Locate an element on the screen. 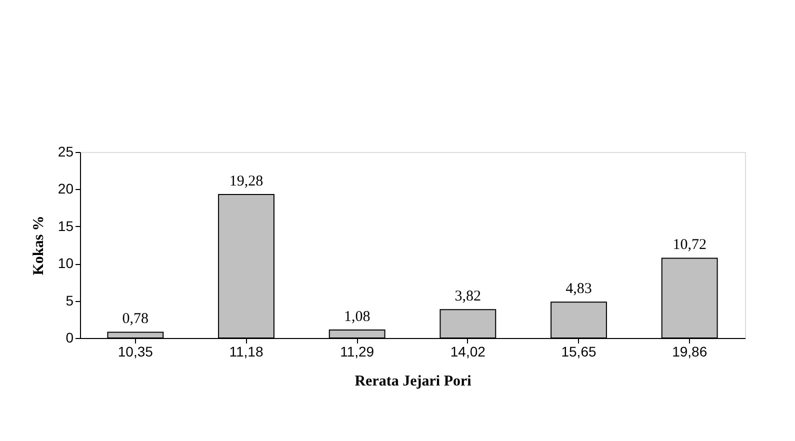 This screenshot has width=795, height=441. y-tick-label: 15 is located at coordinates (66, 226).